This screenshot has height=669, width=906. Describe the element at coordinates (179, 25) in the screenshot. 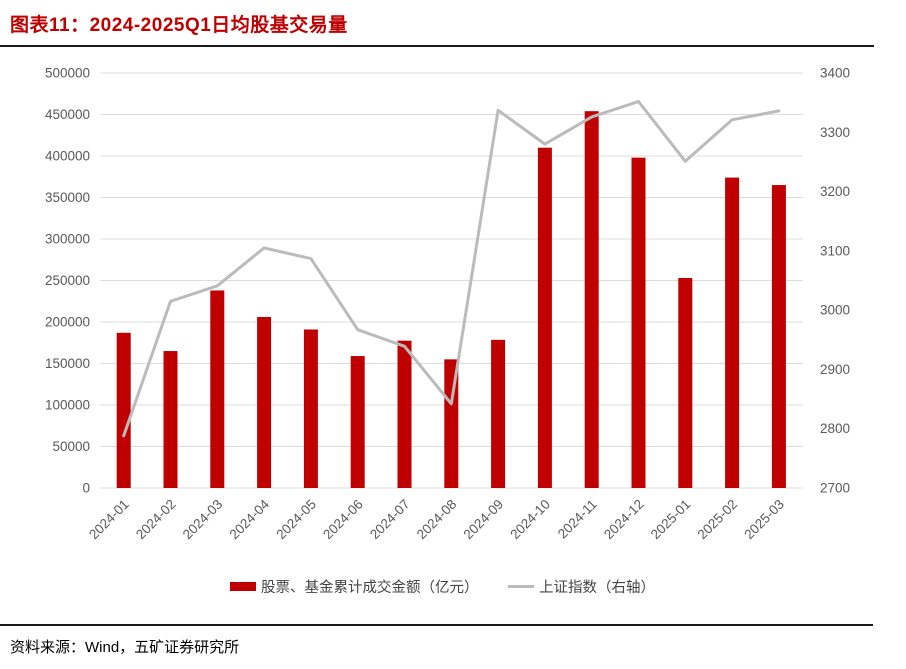

I see `figure-title: 图表11：2024-2025Q1日均股基交易量` at that location.